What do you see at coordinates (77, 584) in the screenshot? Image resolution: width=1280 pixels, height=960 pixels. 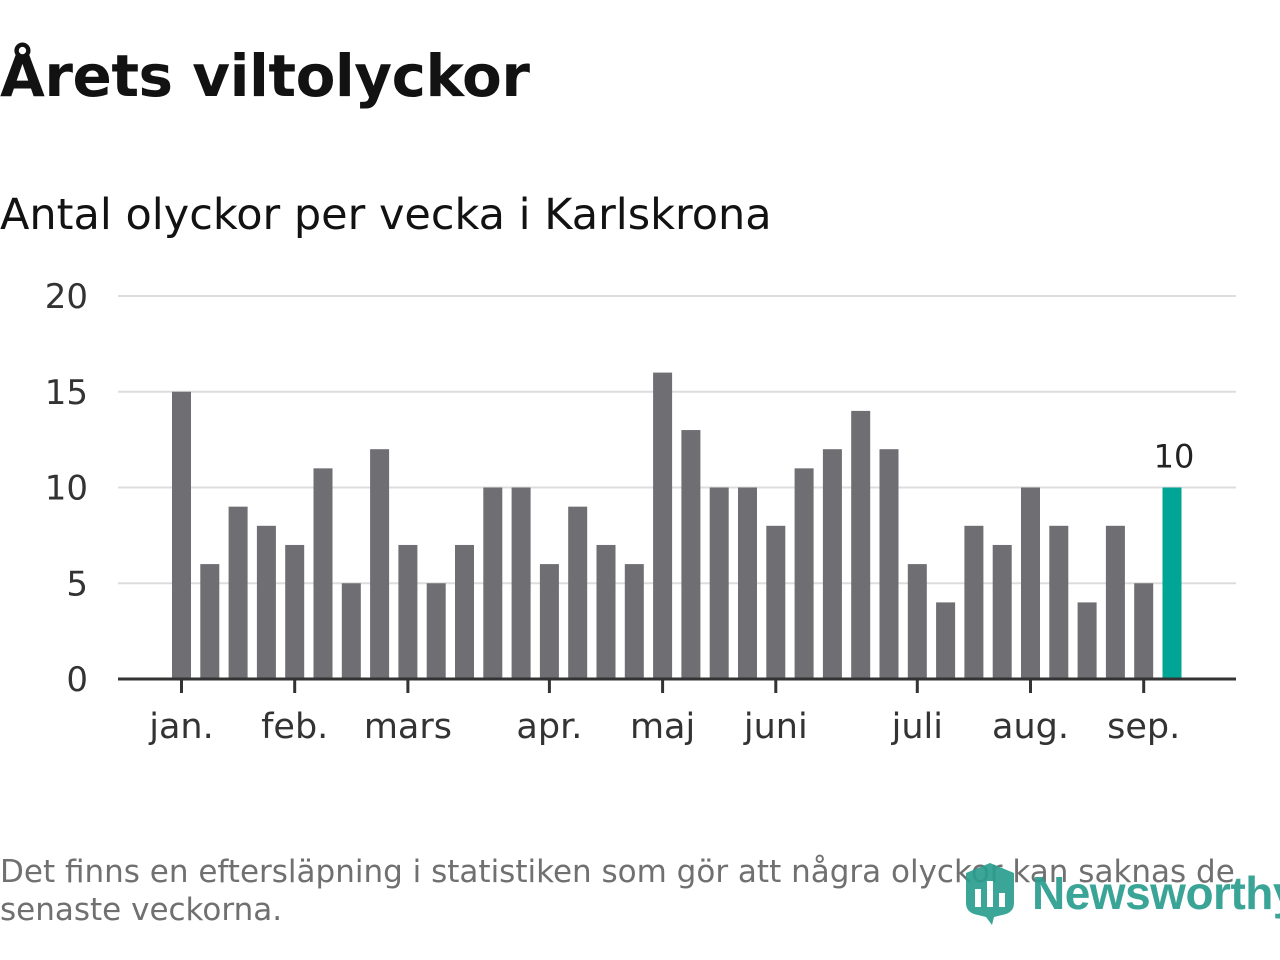 I see `y-tick-label-5: 5` at bounding box center [77, 584].